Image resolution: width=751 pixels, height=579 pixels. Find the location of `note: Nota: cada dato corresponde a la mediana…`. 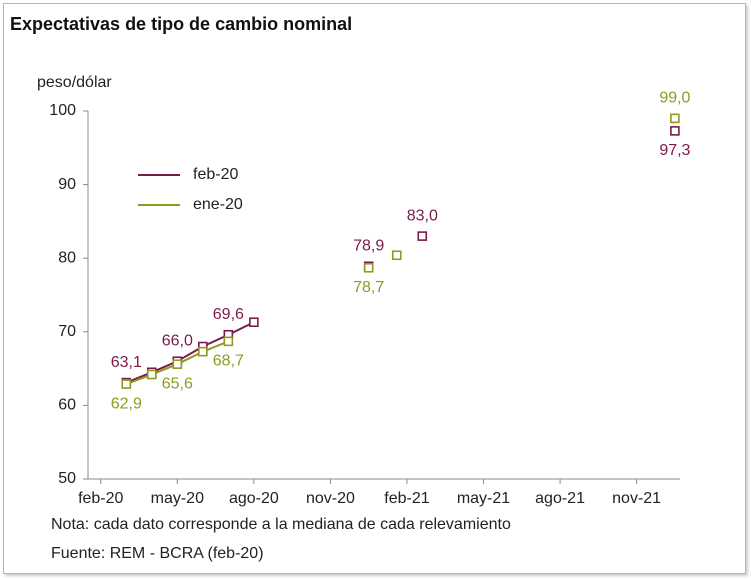

note: Nota: cada dato corresponde a la mediana… is located at coordinates (281, 524).